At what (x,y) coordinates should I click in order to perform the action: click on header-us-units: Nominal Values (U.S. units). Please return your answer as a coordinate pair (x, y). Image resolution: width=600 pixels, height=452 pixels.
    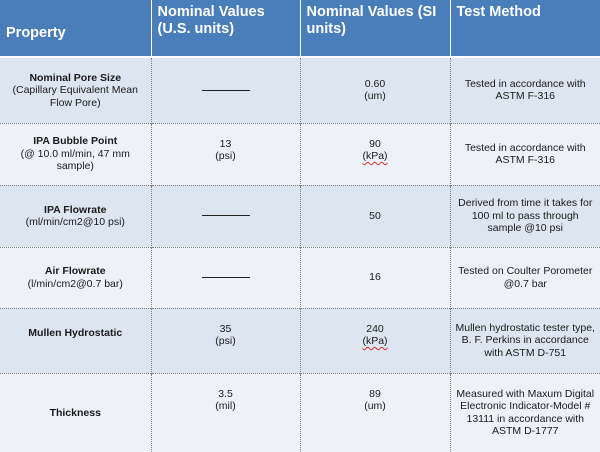
    Looking at the image, I should click on (226, 28).